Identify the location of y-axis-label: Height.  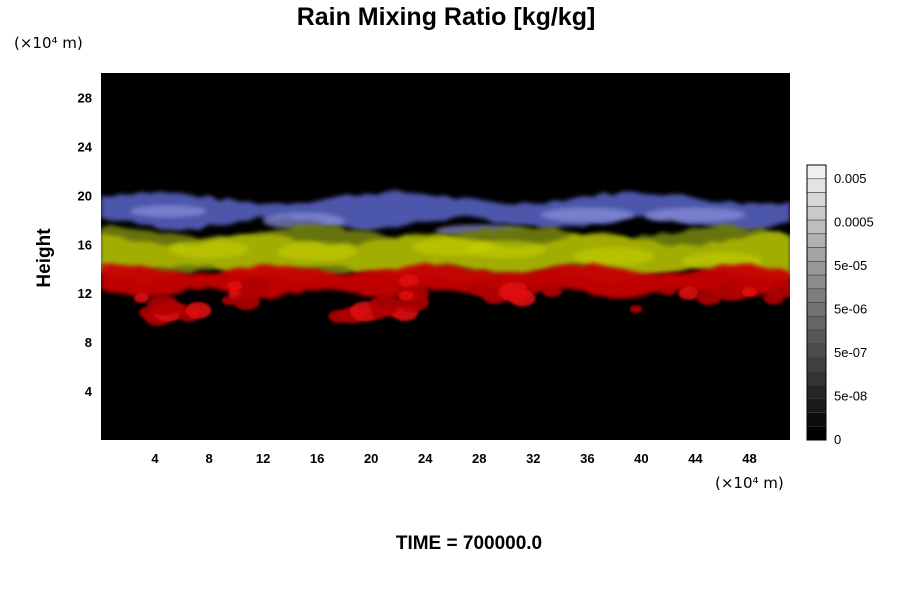
(44, 258).